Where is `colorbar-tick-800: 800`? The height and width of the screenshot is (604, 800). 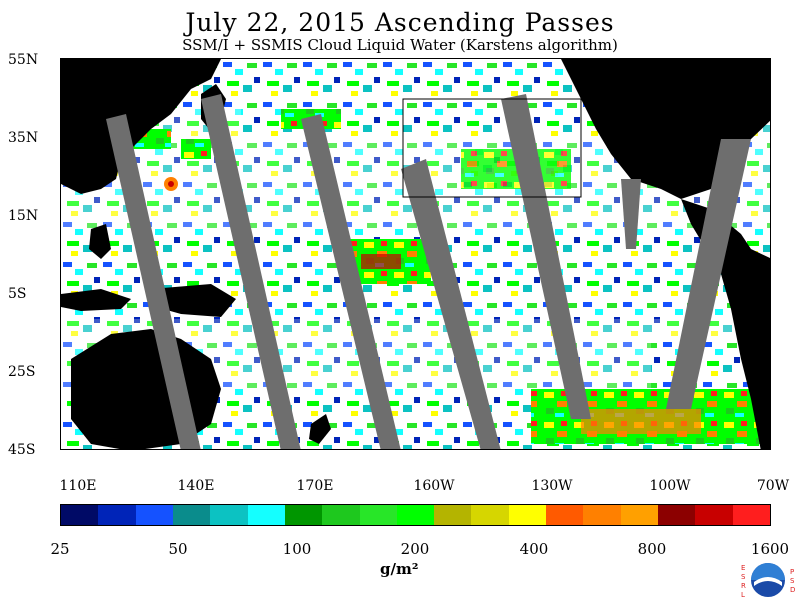 colorbar-tick-800: 800 is located at coordinates (652, 549).